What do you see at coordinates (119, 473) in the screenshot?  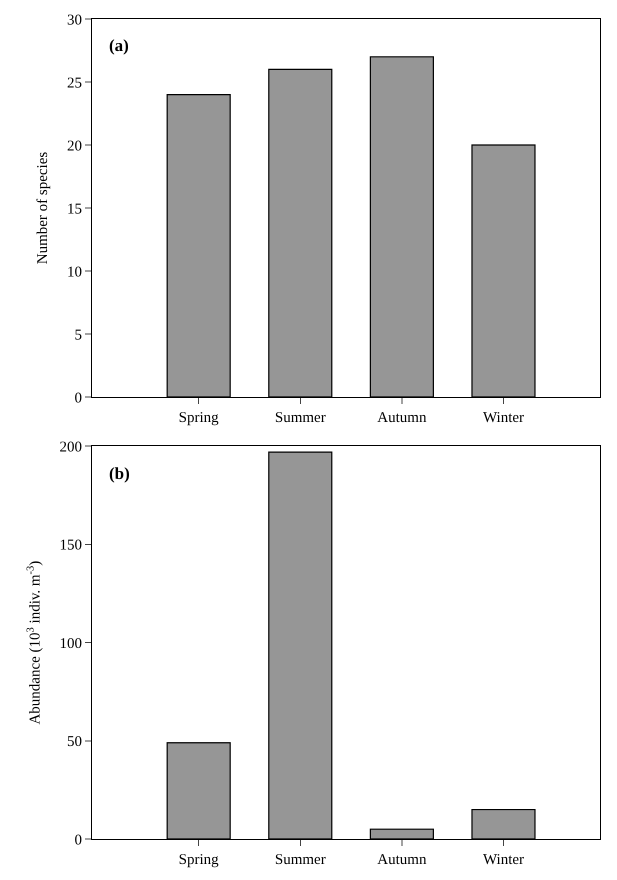 I see `annotation: (b)` at bounding box center [119, 473].